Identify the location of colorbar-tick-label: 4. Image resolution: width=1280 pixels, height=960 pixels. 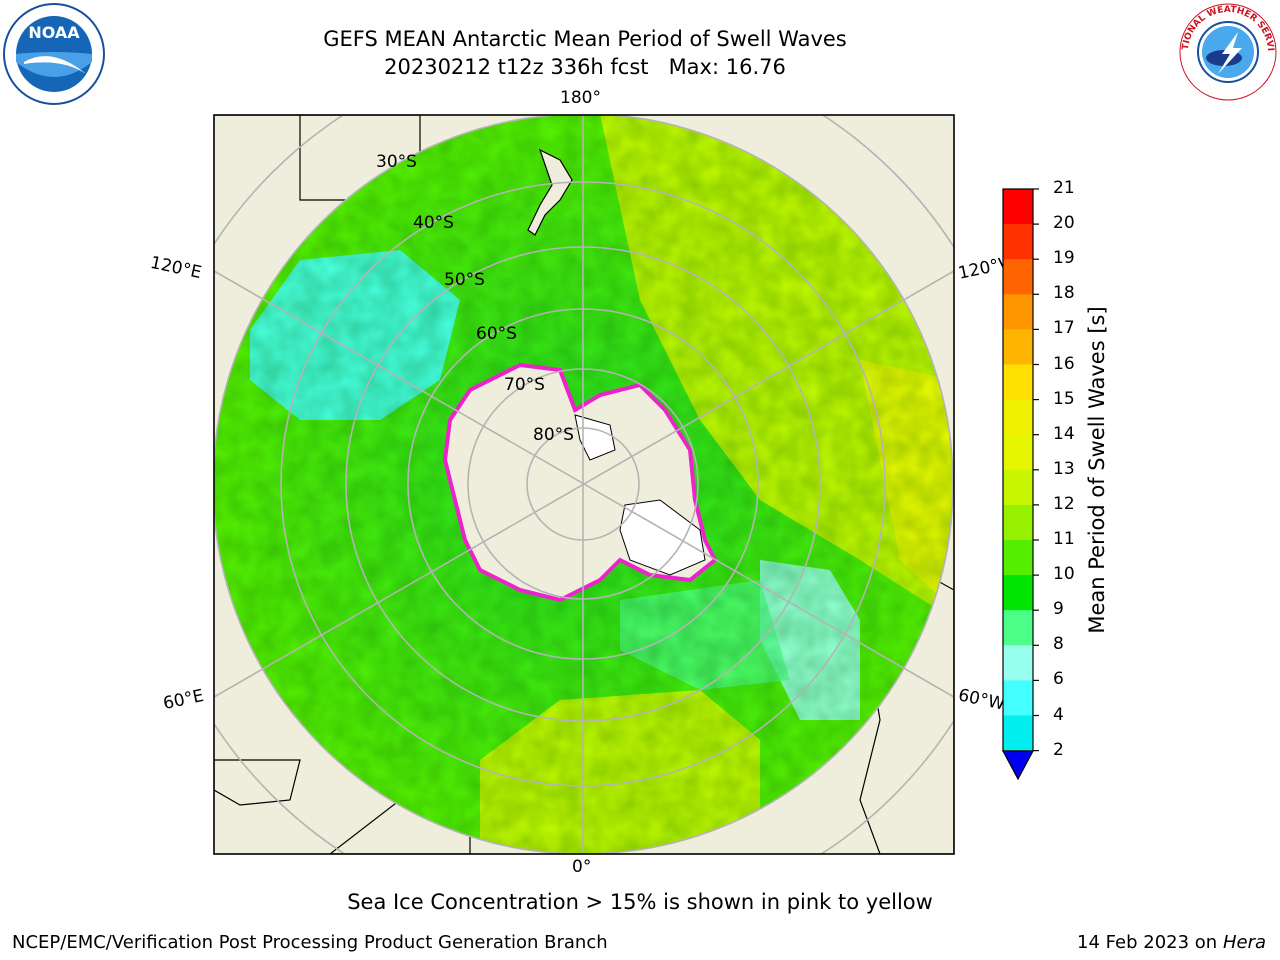
(1058, 714).